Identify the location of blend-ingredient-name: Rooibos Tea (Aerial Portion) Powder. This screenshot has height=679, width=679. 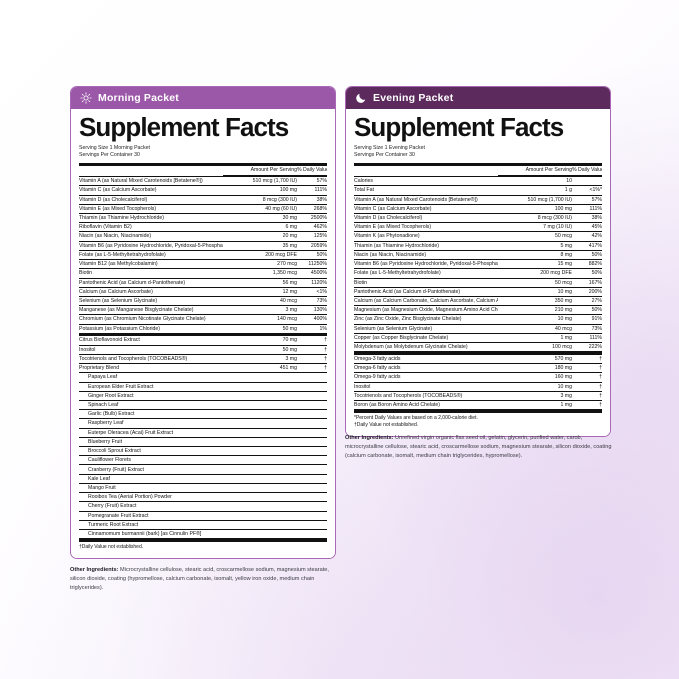
(203, 497).